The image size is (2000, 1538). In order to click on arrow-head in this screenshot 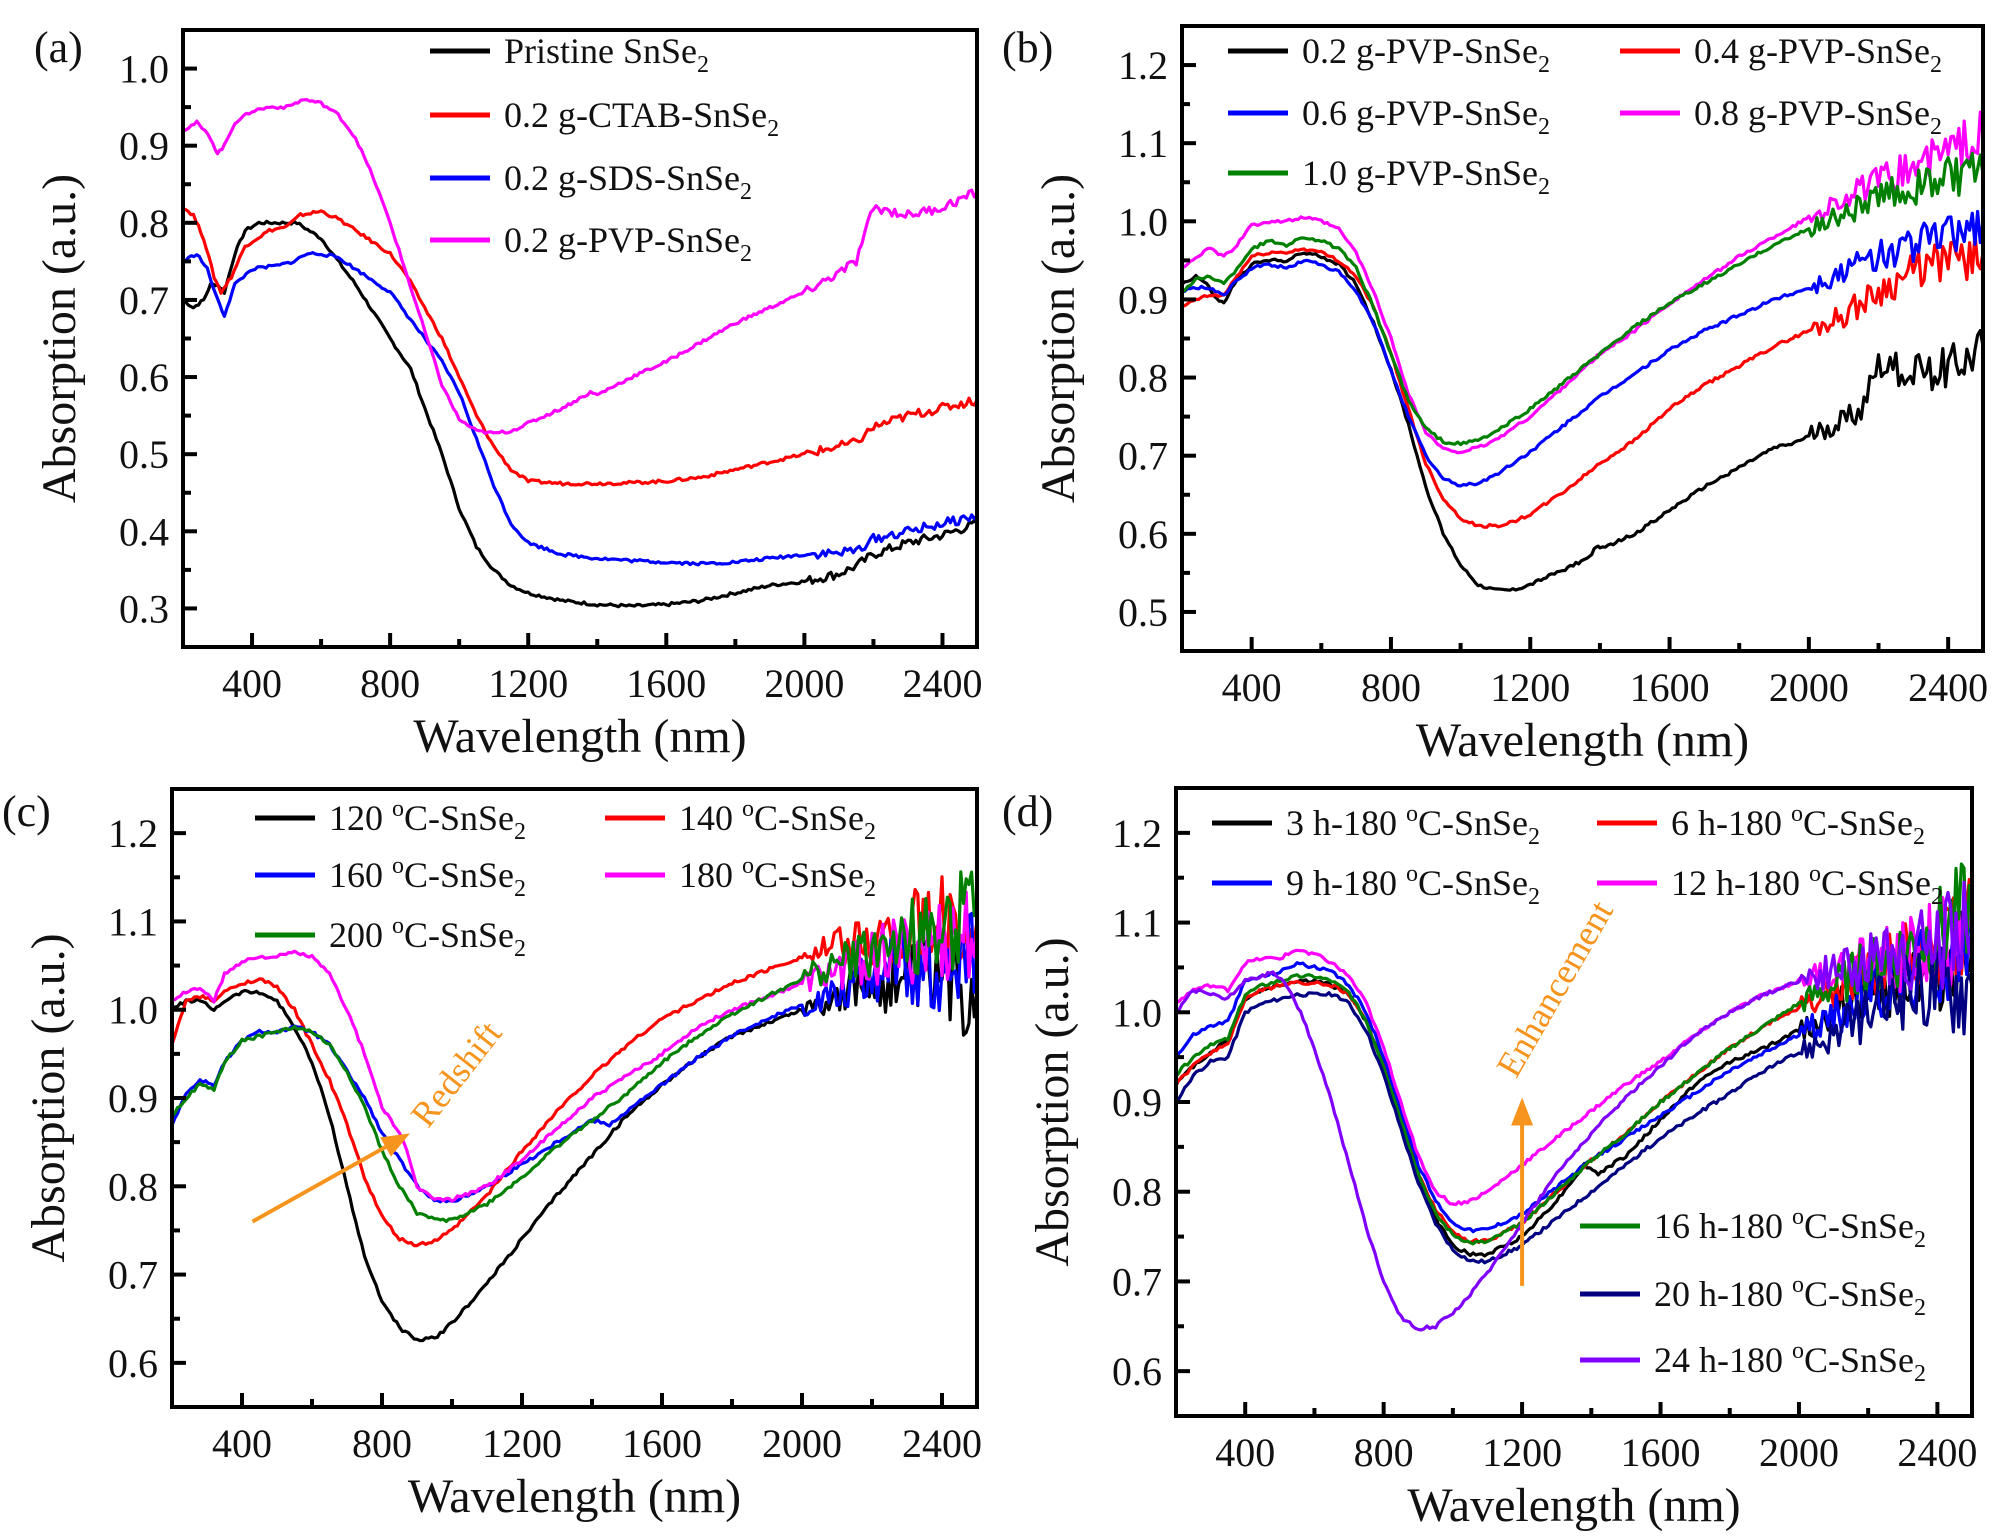, I will do `click(395, 1145)`.